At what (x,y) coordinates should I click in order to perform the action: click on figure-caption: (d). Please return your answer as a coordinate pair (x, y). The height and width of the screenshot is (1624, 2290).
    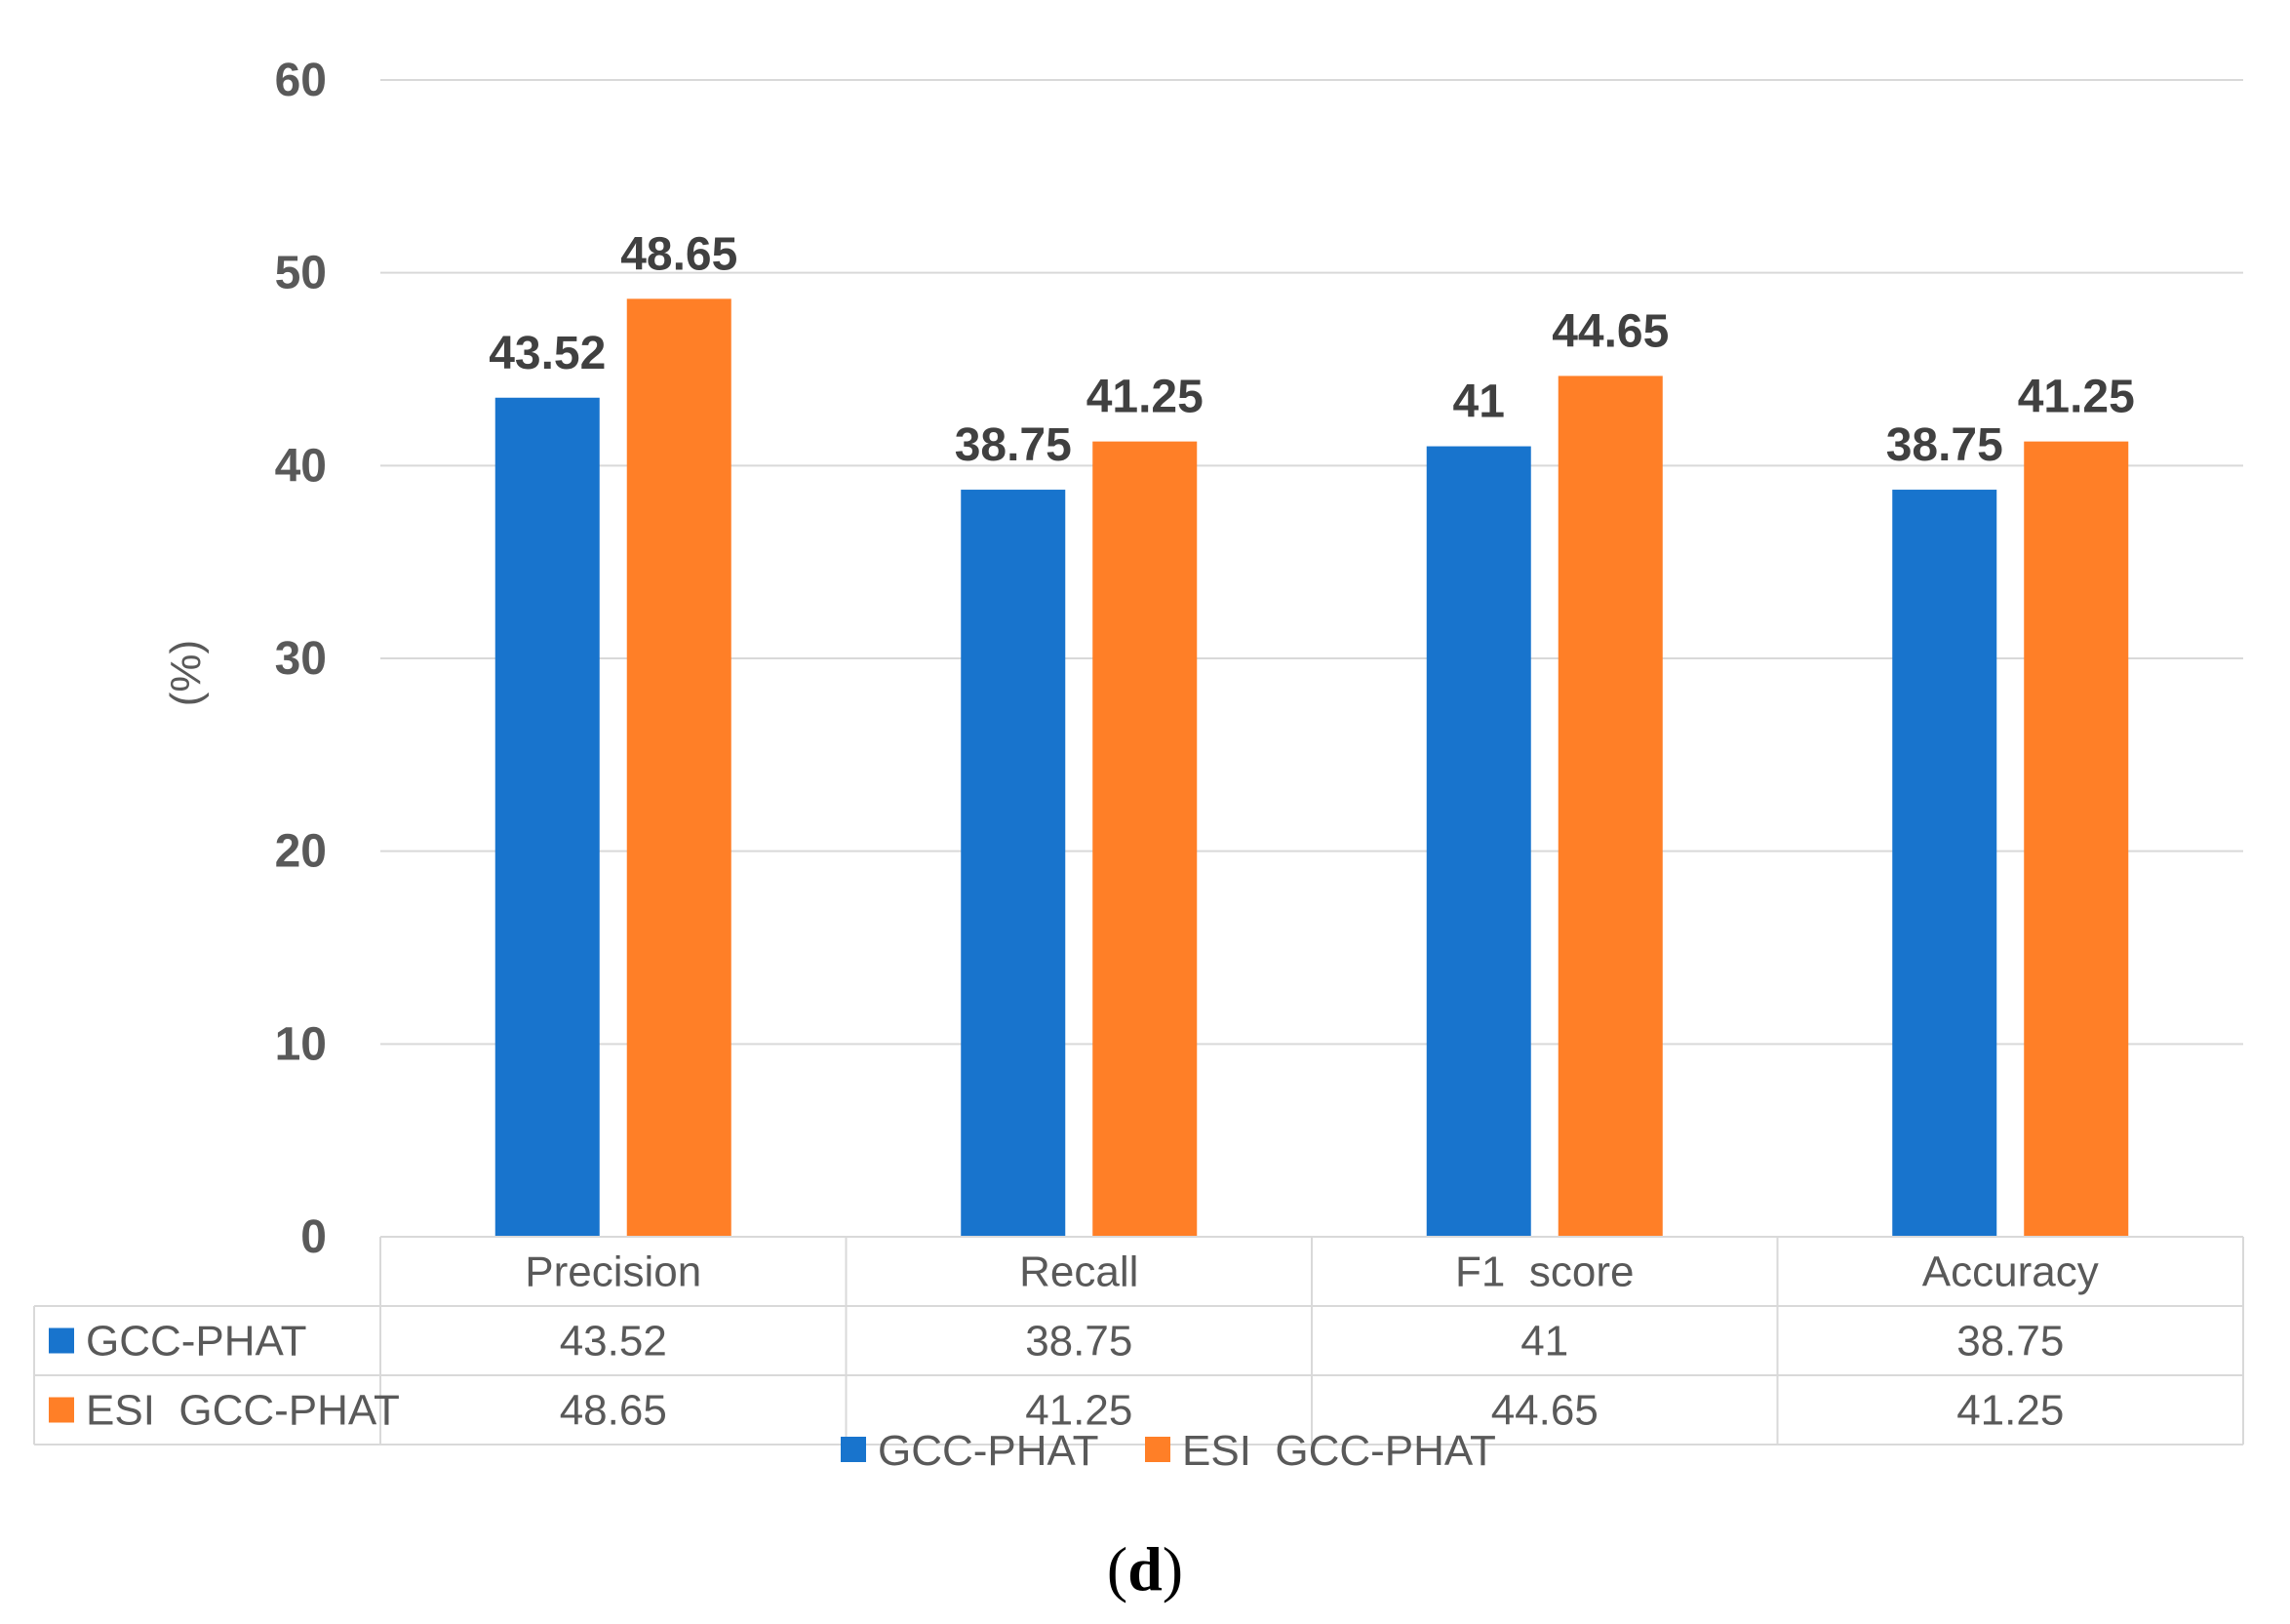
    Looking at the image, I should click on (1145, 1569).